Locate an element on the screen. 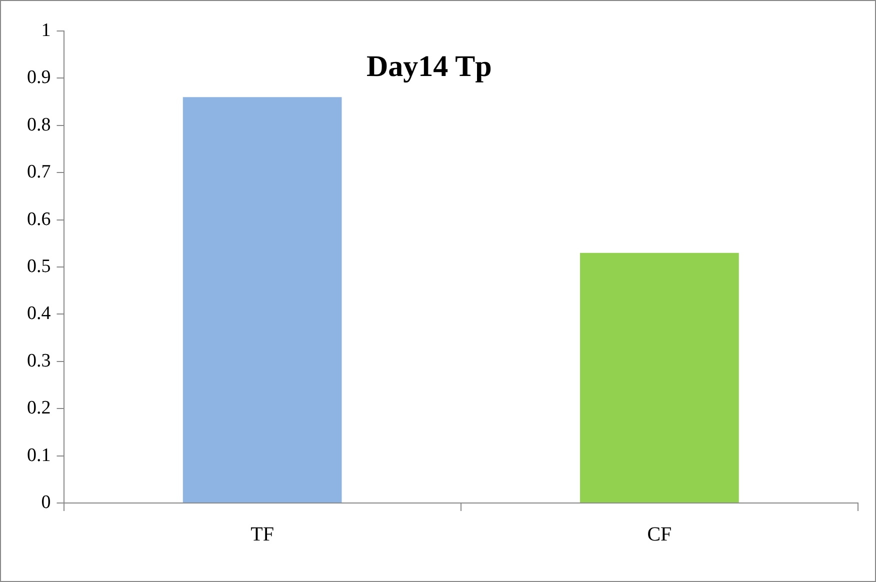 Image resolution: width=876 pixels, height=582 pixels. y-tick-label: 0.6 is located at coordinates (39, 219).